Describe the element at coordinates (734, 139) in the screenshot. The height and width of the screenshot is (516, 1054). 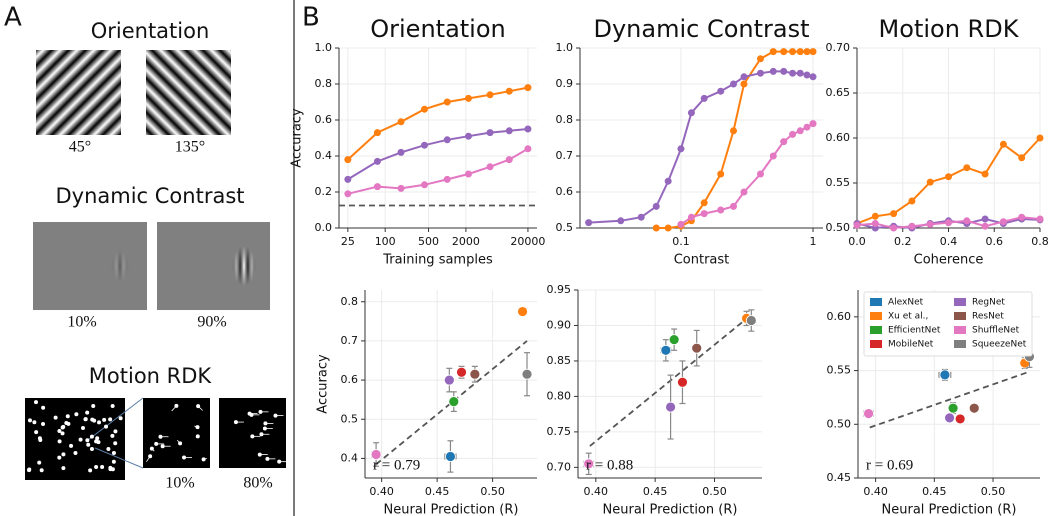
I see `series-line` at that location.